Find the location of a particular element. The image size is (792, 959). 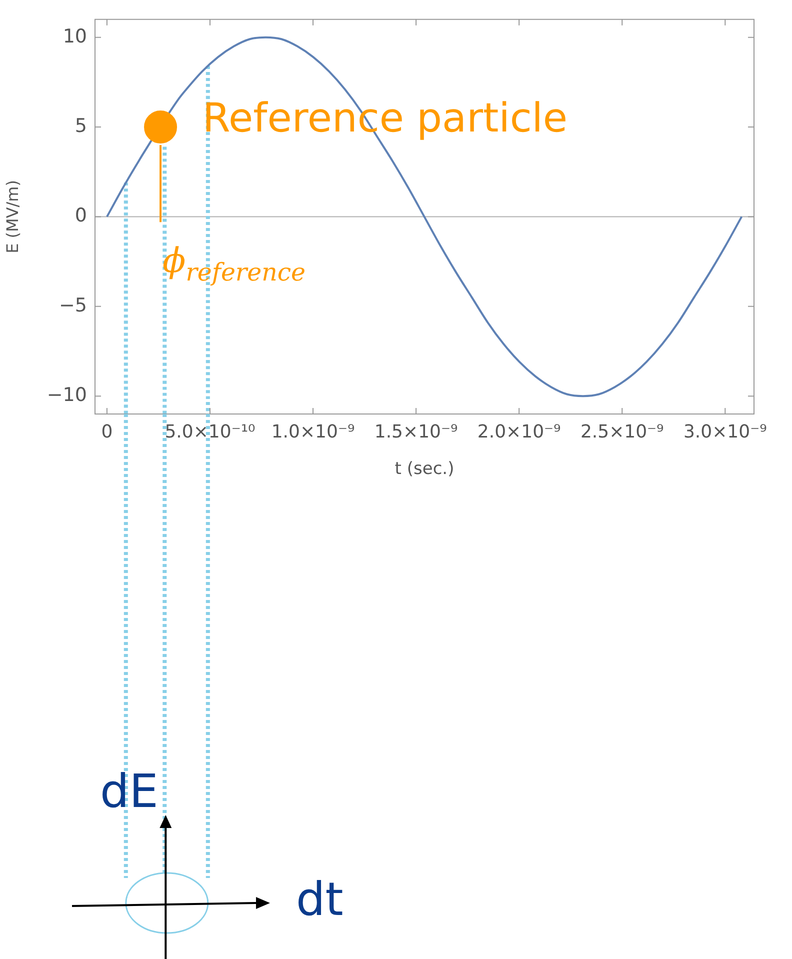

x-axis-title: t (sec.) is located at coordinates (424, 469).